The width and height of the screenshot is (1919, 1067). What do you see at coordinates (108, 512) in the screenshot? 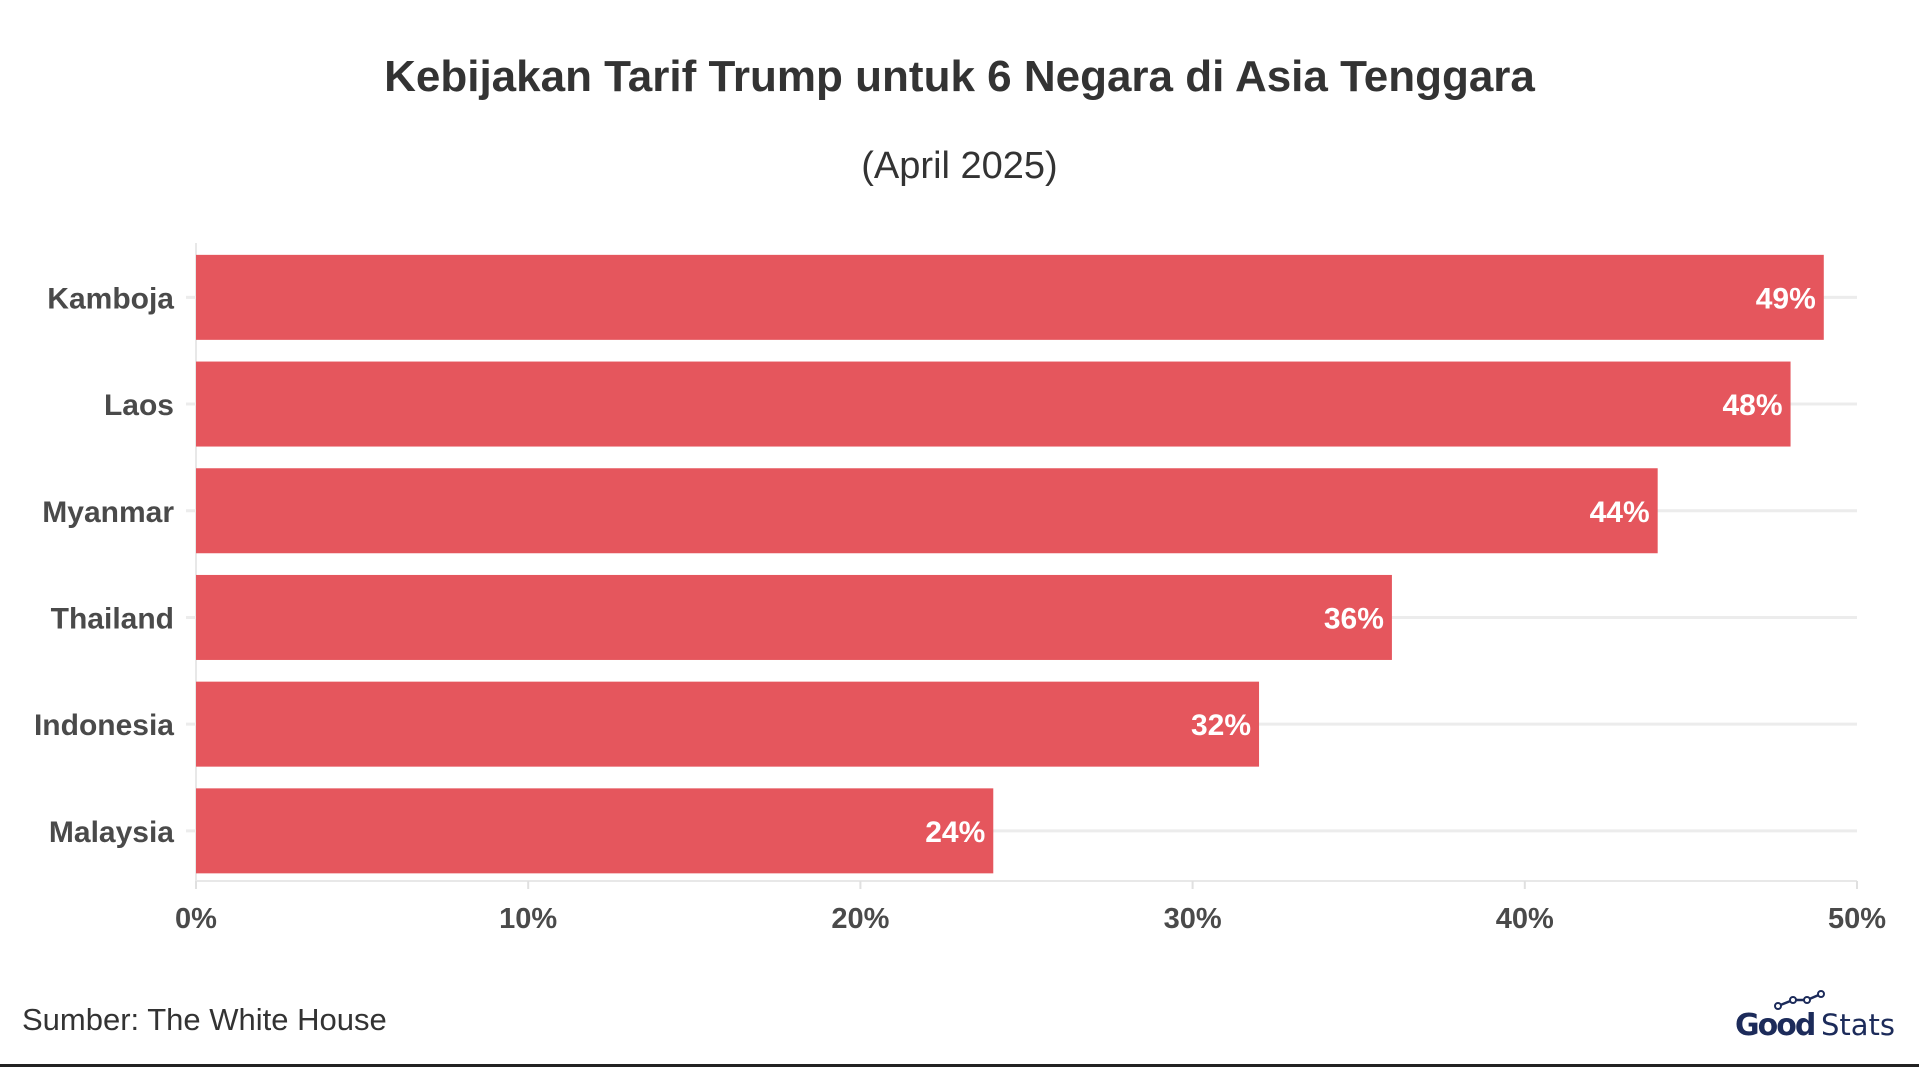
I see `category-label: Myanmar` at bounding box center [108, 512].